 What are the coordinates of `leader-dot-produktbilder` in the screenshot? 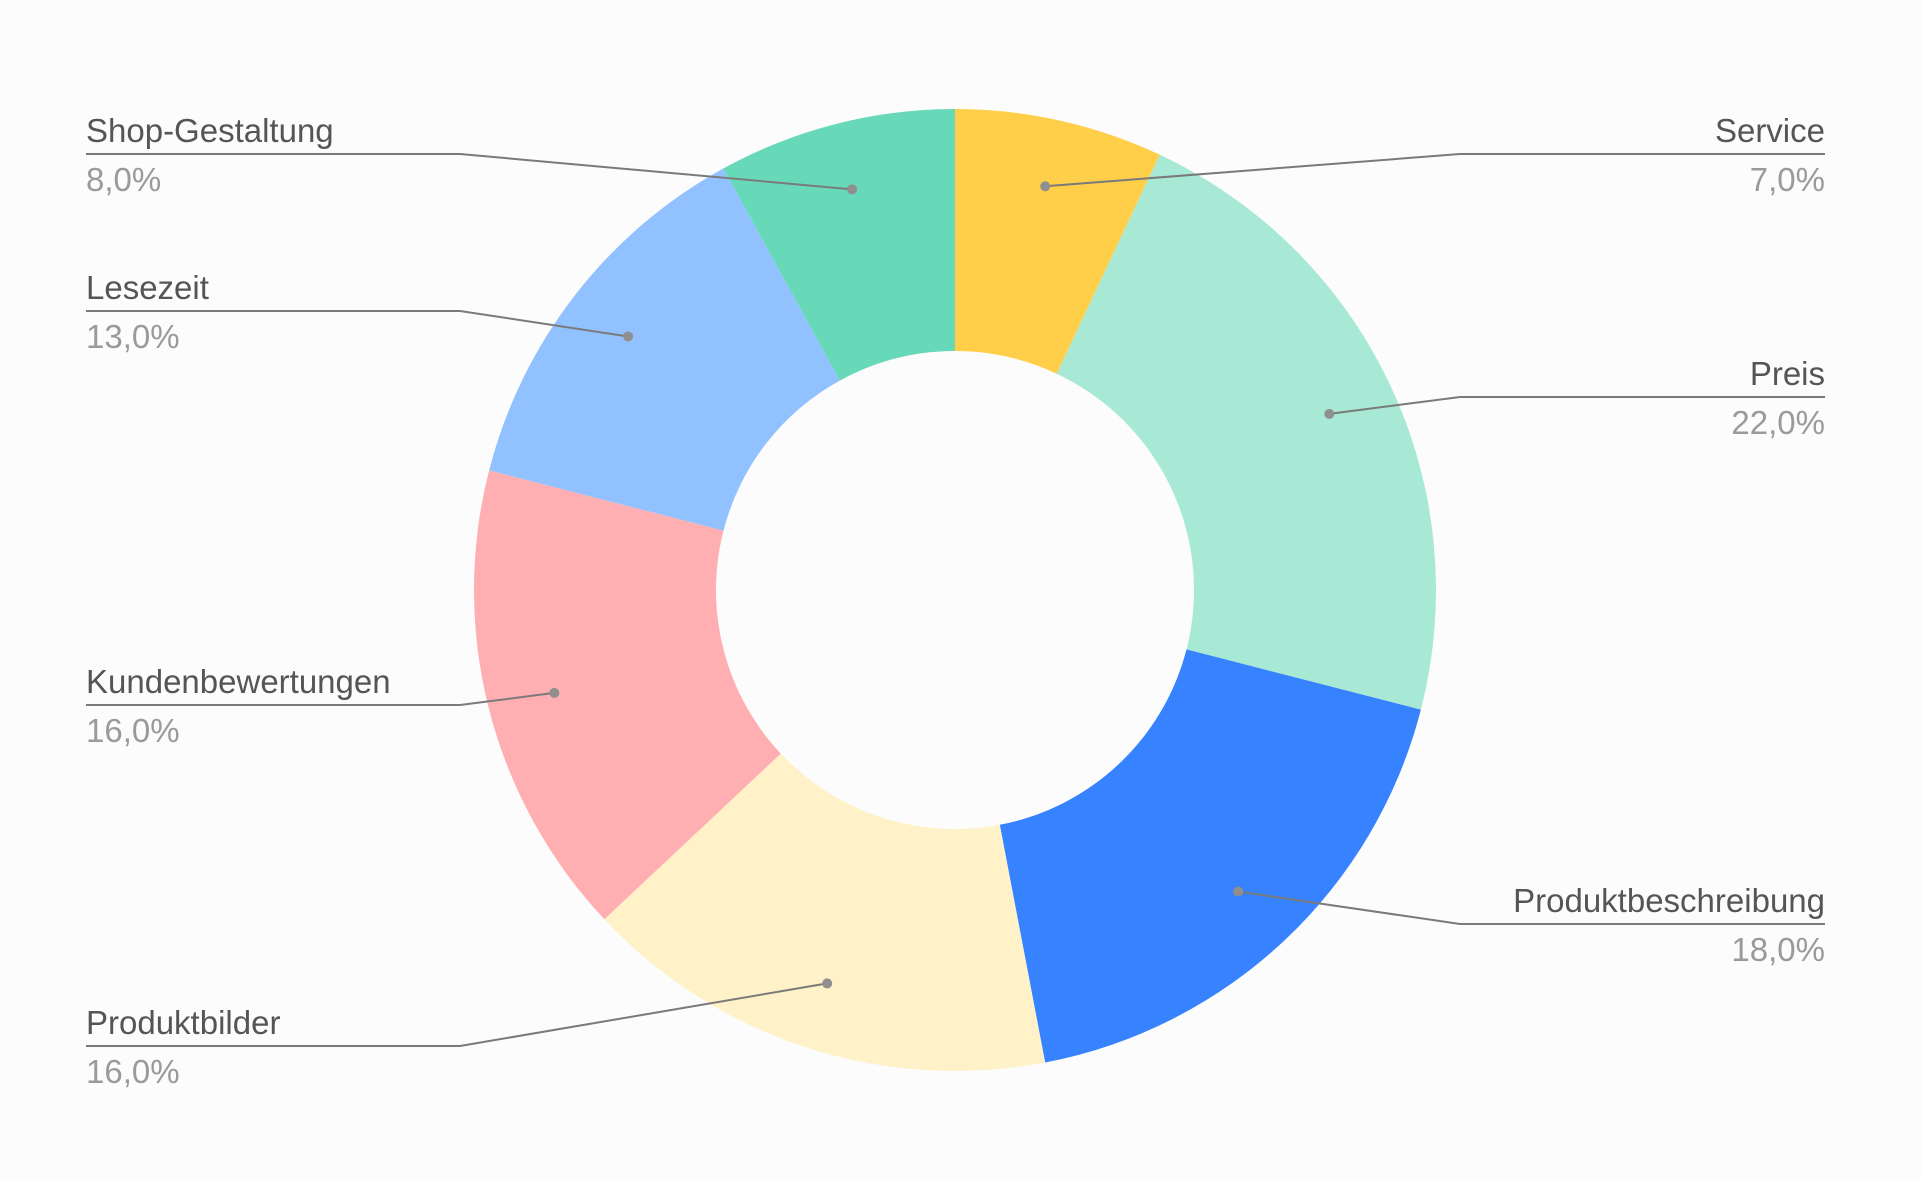 It's located at (827, 983).